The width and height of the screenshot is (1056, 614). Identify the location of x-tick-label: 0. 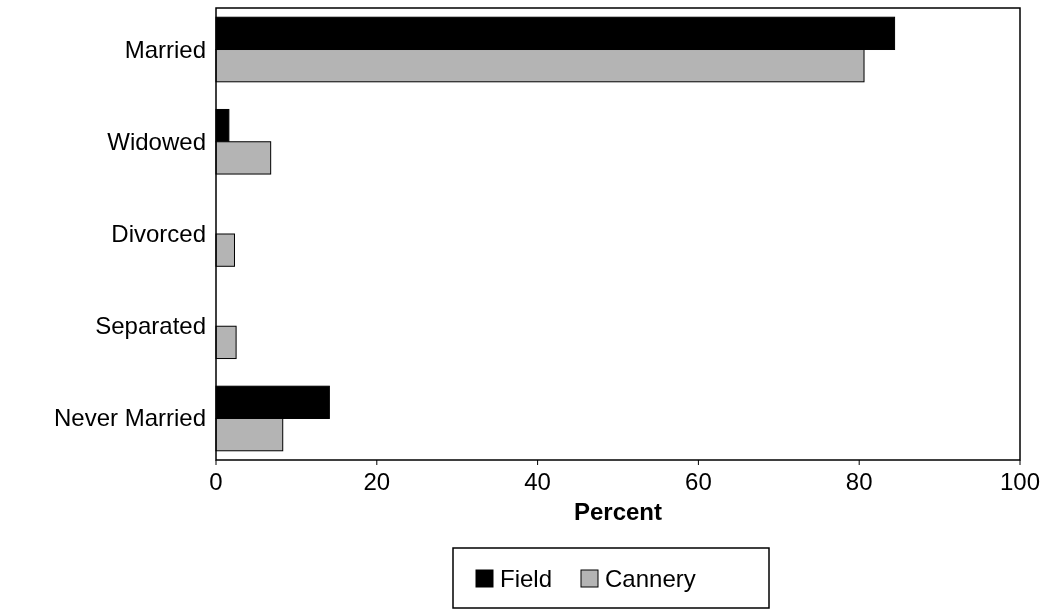
(216, 481).